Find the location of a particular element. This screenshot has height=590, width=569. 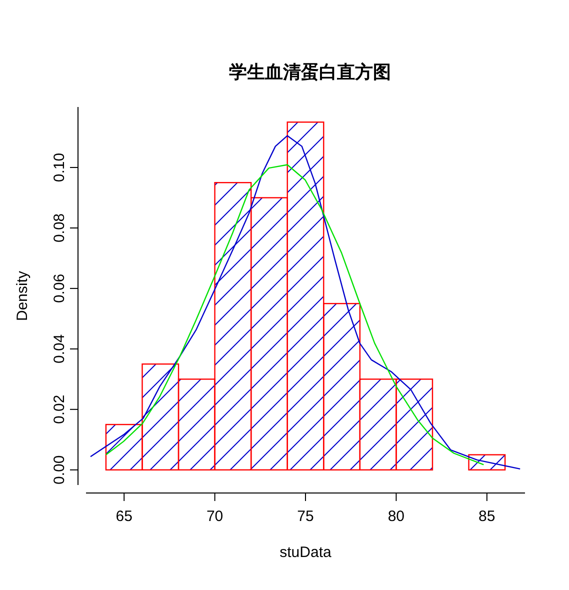

y-tick-label: 0.06 is located at coordinates (59, 289).